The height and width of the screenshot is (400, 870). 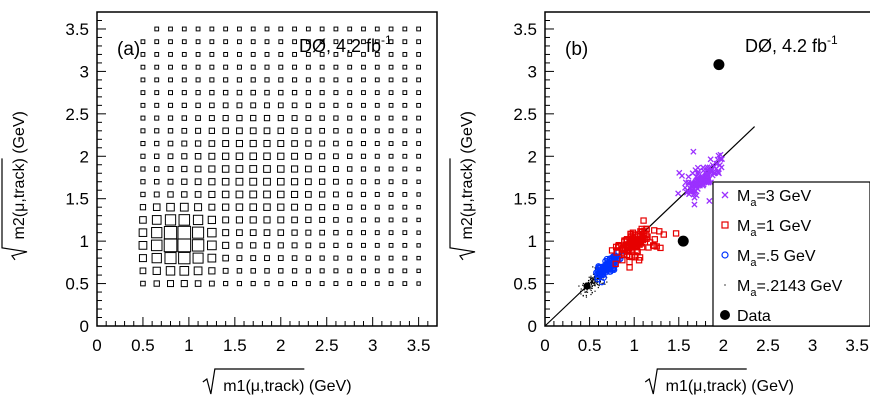 I want to click on y-tick-label: 1.5, so click(x=77, y=199).